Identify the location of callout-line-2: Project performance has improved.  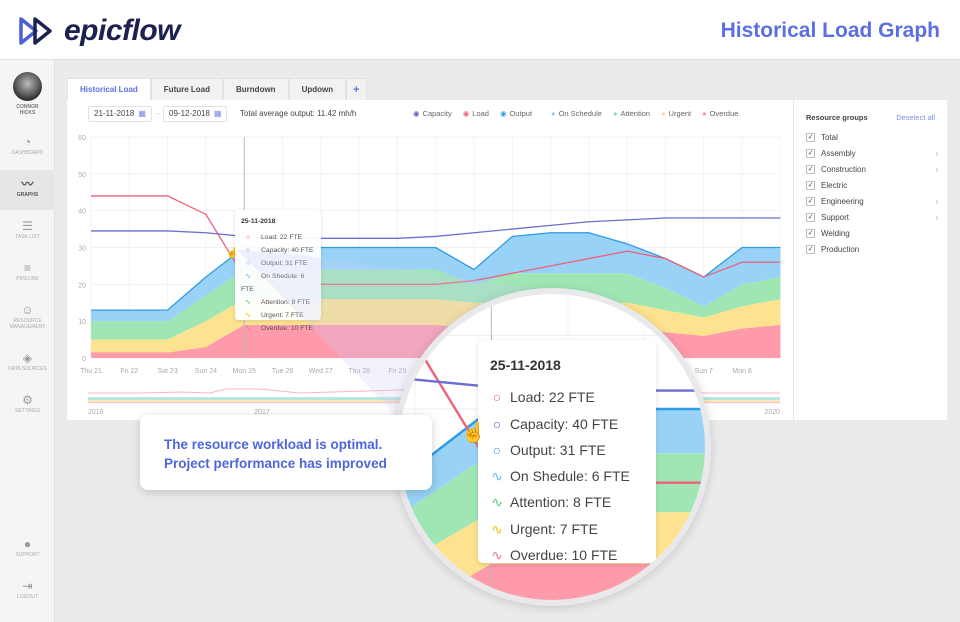
(275, 463).